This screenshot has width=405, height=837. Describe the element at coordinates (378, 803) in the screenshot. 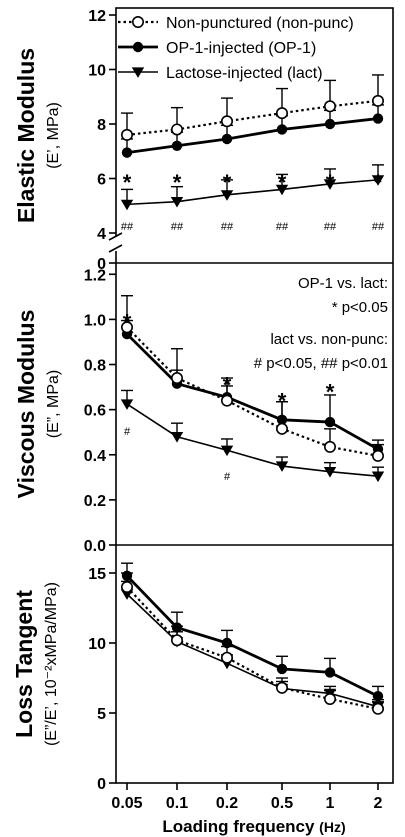

I see `x-tick-label: 2` at that location.